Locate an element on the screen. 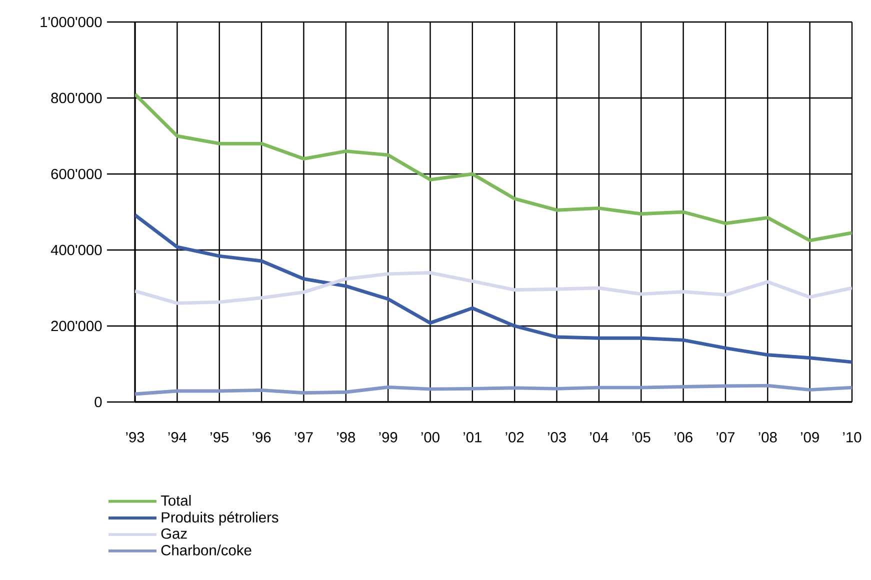 Image resolution: width=871 pixels, height=580 pixels. x-tick-label: ’95 is located at coordinates (219, 437).